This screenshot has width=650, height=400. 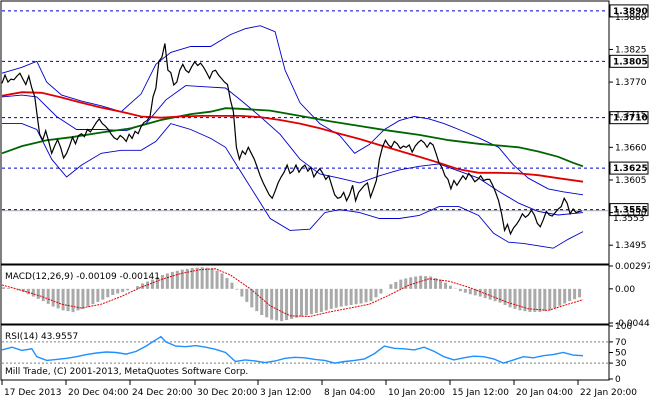 I want to click on level-label: 1.3890, so click(x=630, y=12).